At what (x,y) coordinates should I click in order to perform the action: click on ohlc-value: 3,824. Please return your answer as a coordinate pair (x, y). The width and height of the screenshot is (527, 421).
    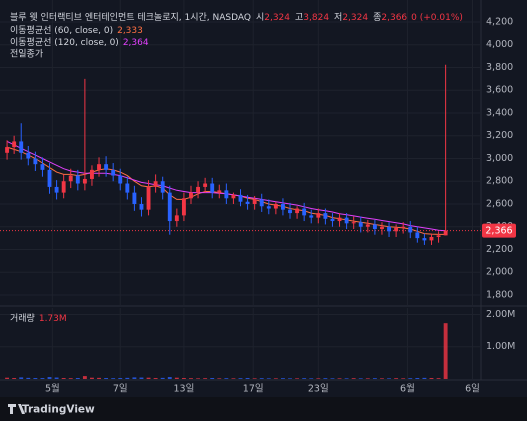
    Looking at the image, I should click on (316, 18).